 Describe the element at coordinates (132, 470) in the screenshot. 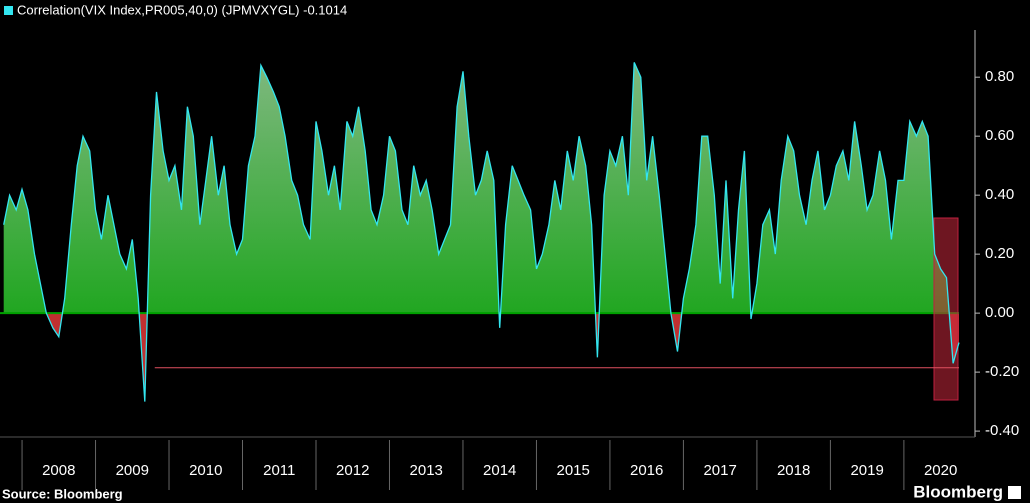

I see `x-tick-label: 2009` at that location.